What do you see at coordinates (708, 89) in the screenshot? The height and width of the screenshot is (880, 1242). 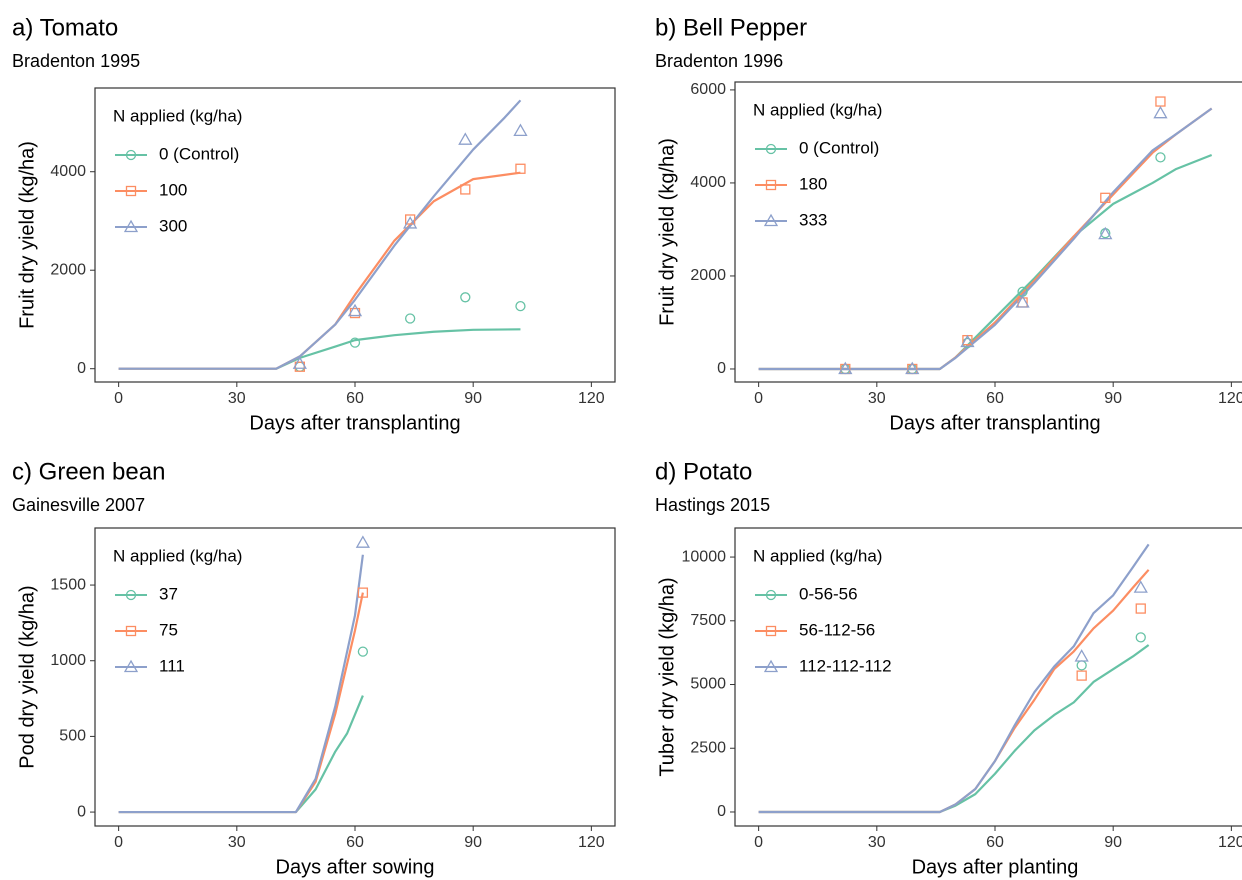 I see `y-tick-label: 6000` at bounding box center [708, 89].